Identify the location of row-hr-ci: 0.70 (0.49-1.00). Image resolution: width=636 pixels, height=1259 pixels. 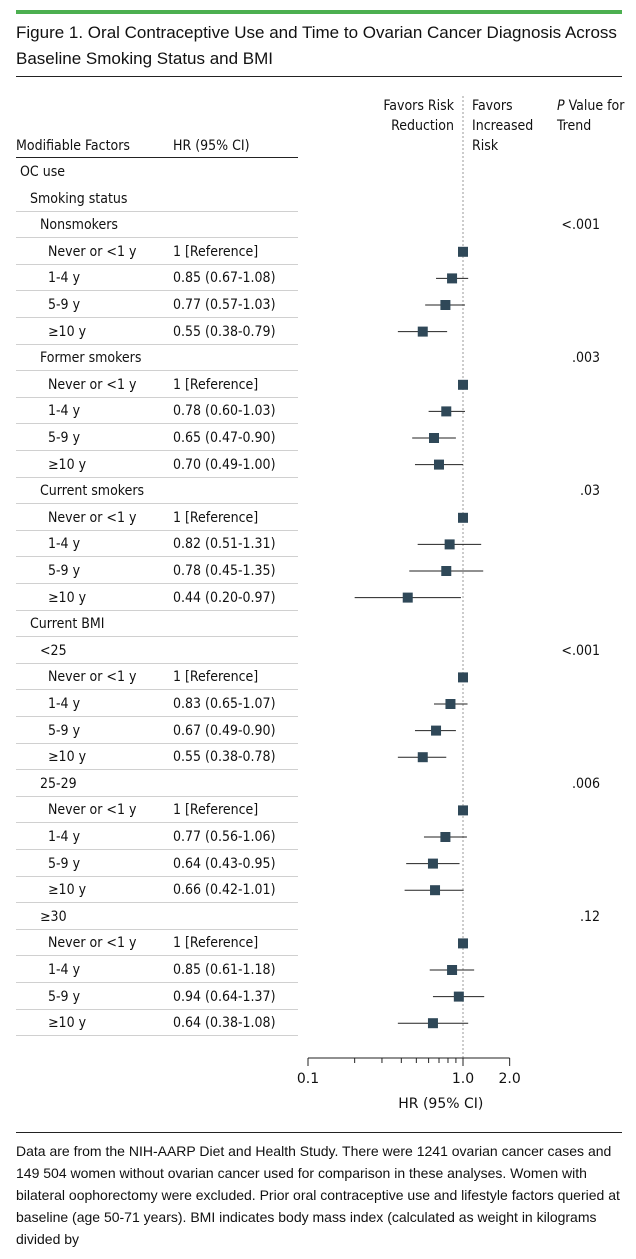
(224, 464).